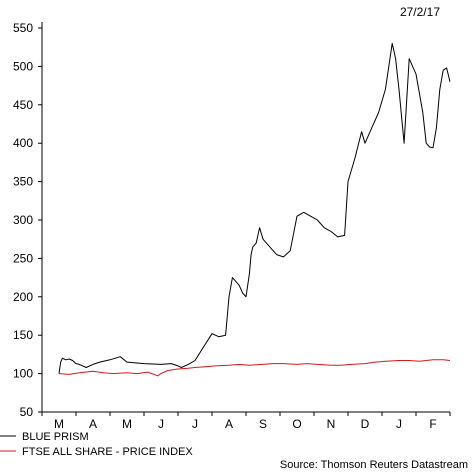 The image size is (475, 476). I want to click on legend-label: FTSE ALL SHARE - PRICE INDEX, so click(107, 452).